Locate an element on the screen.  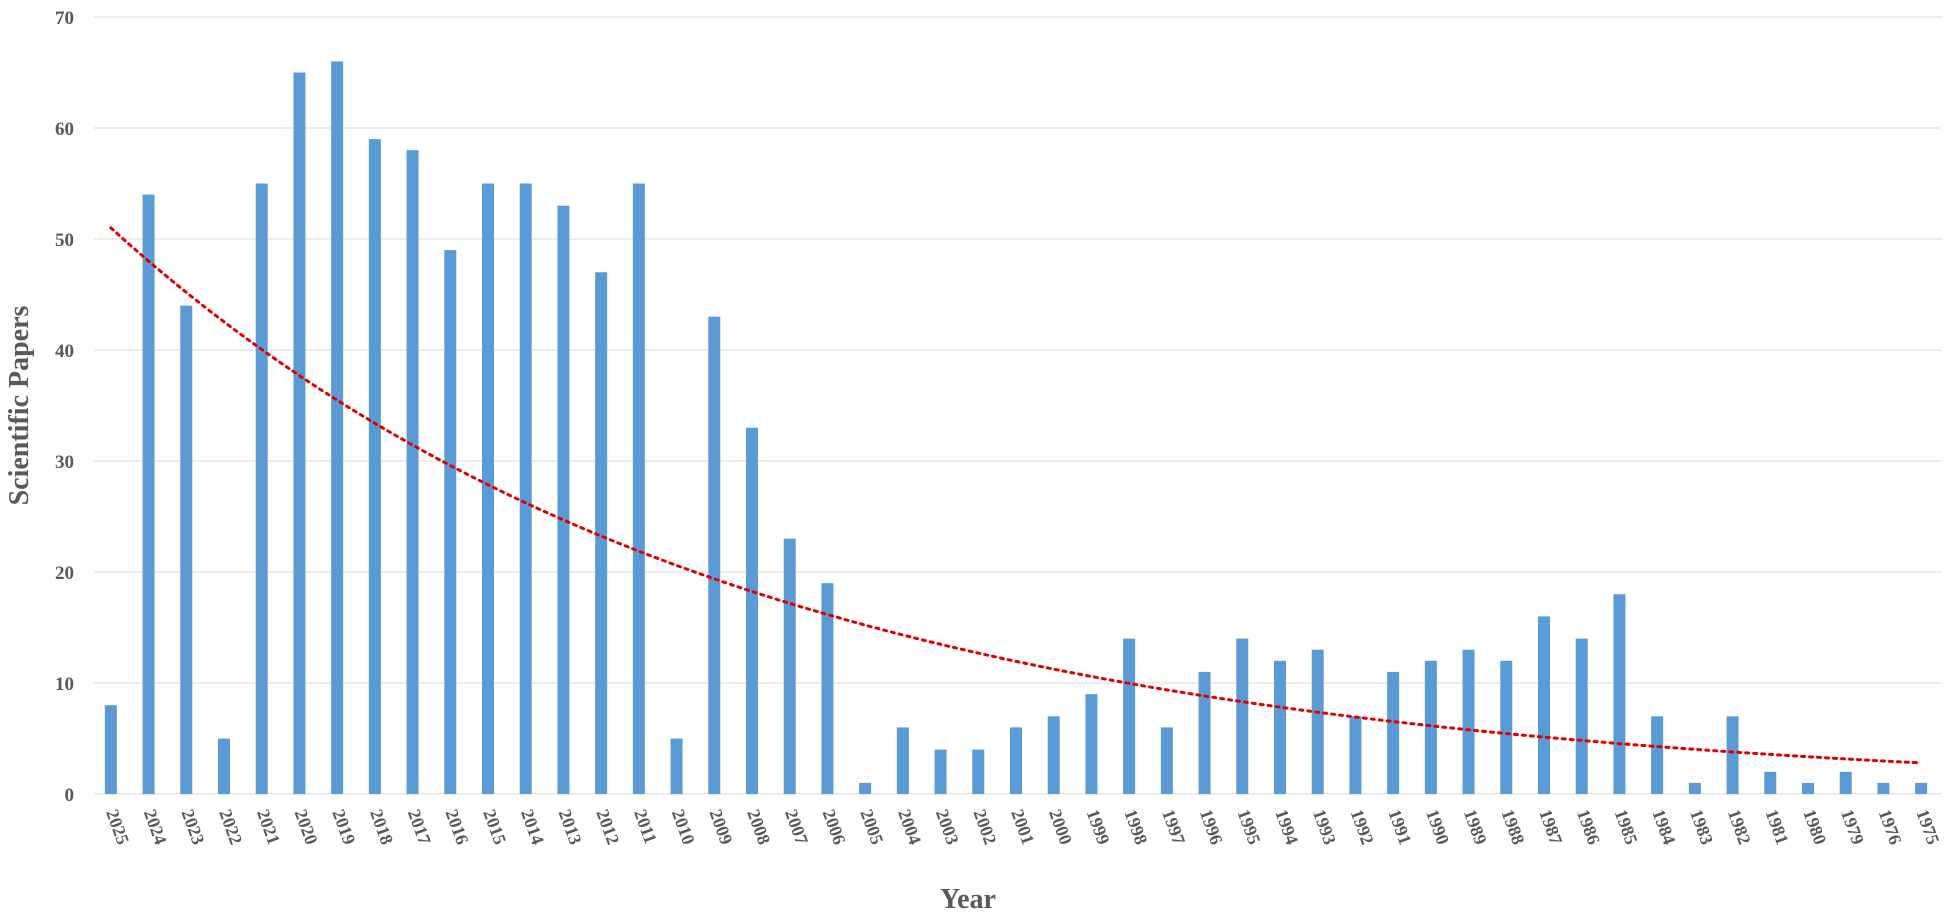
bar-2024 is located at coordinates (148, 494).